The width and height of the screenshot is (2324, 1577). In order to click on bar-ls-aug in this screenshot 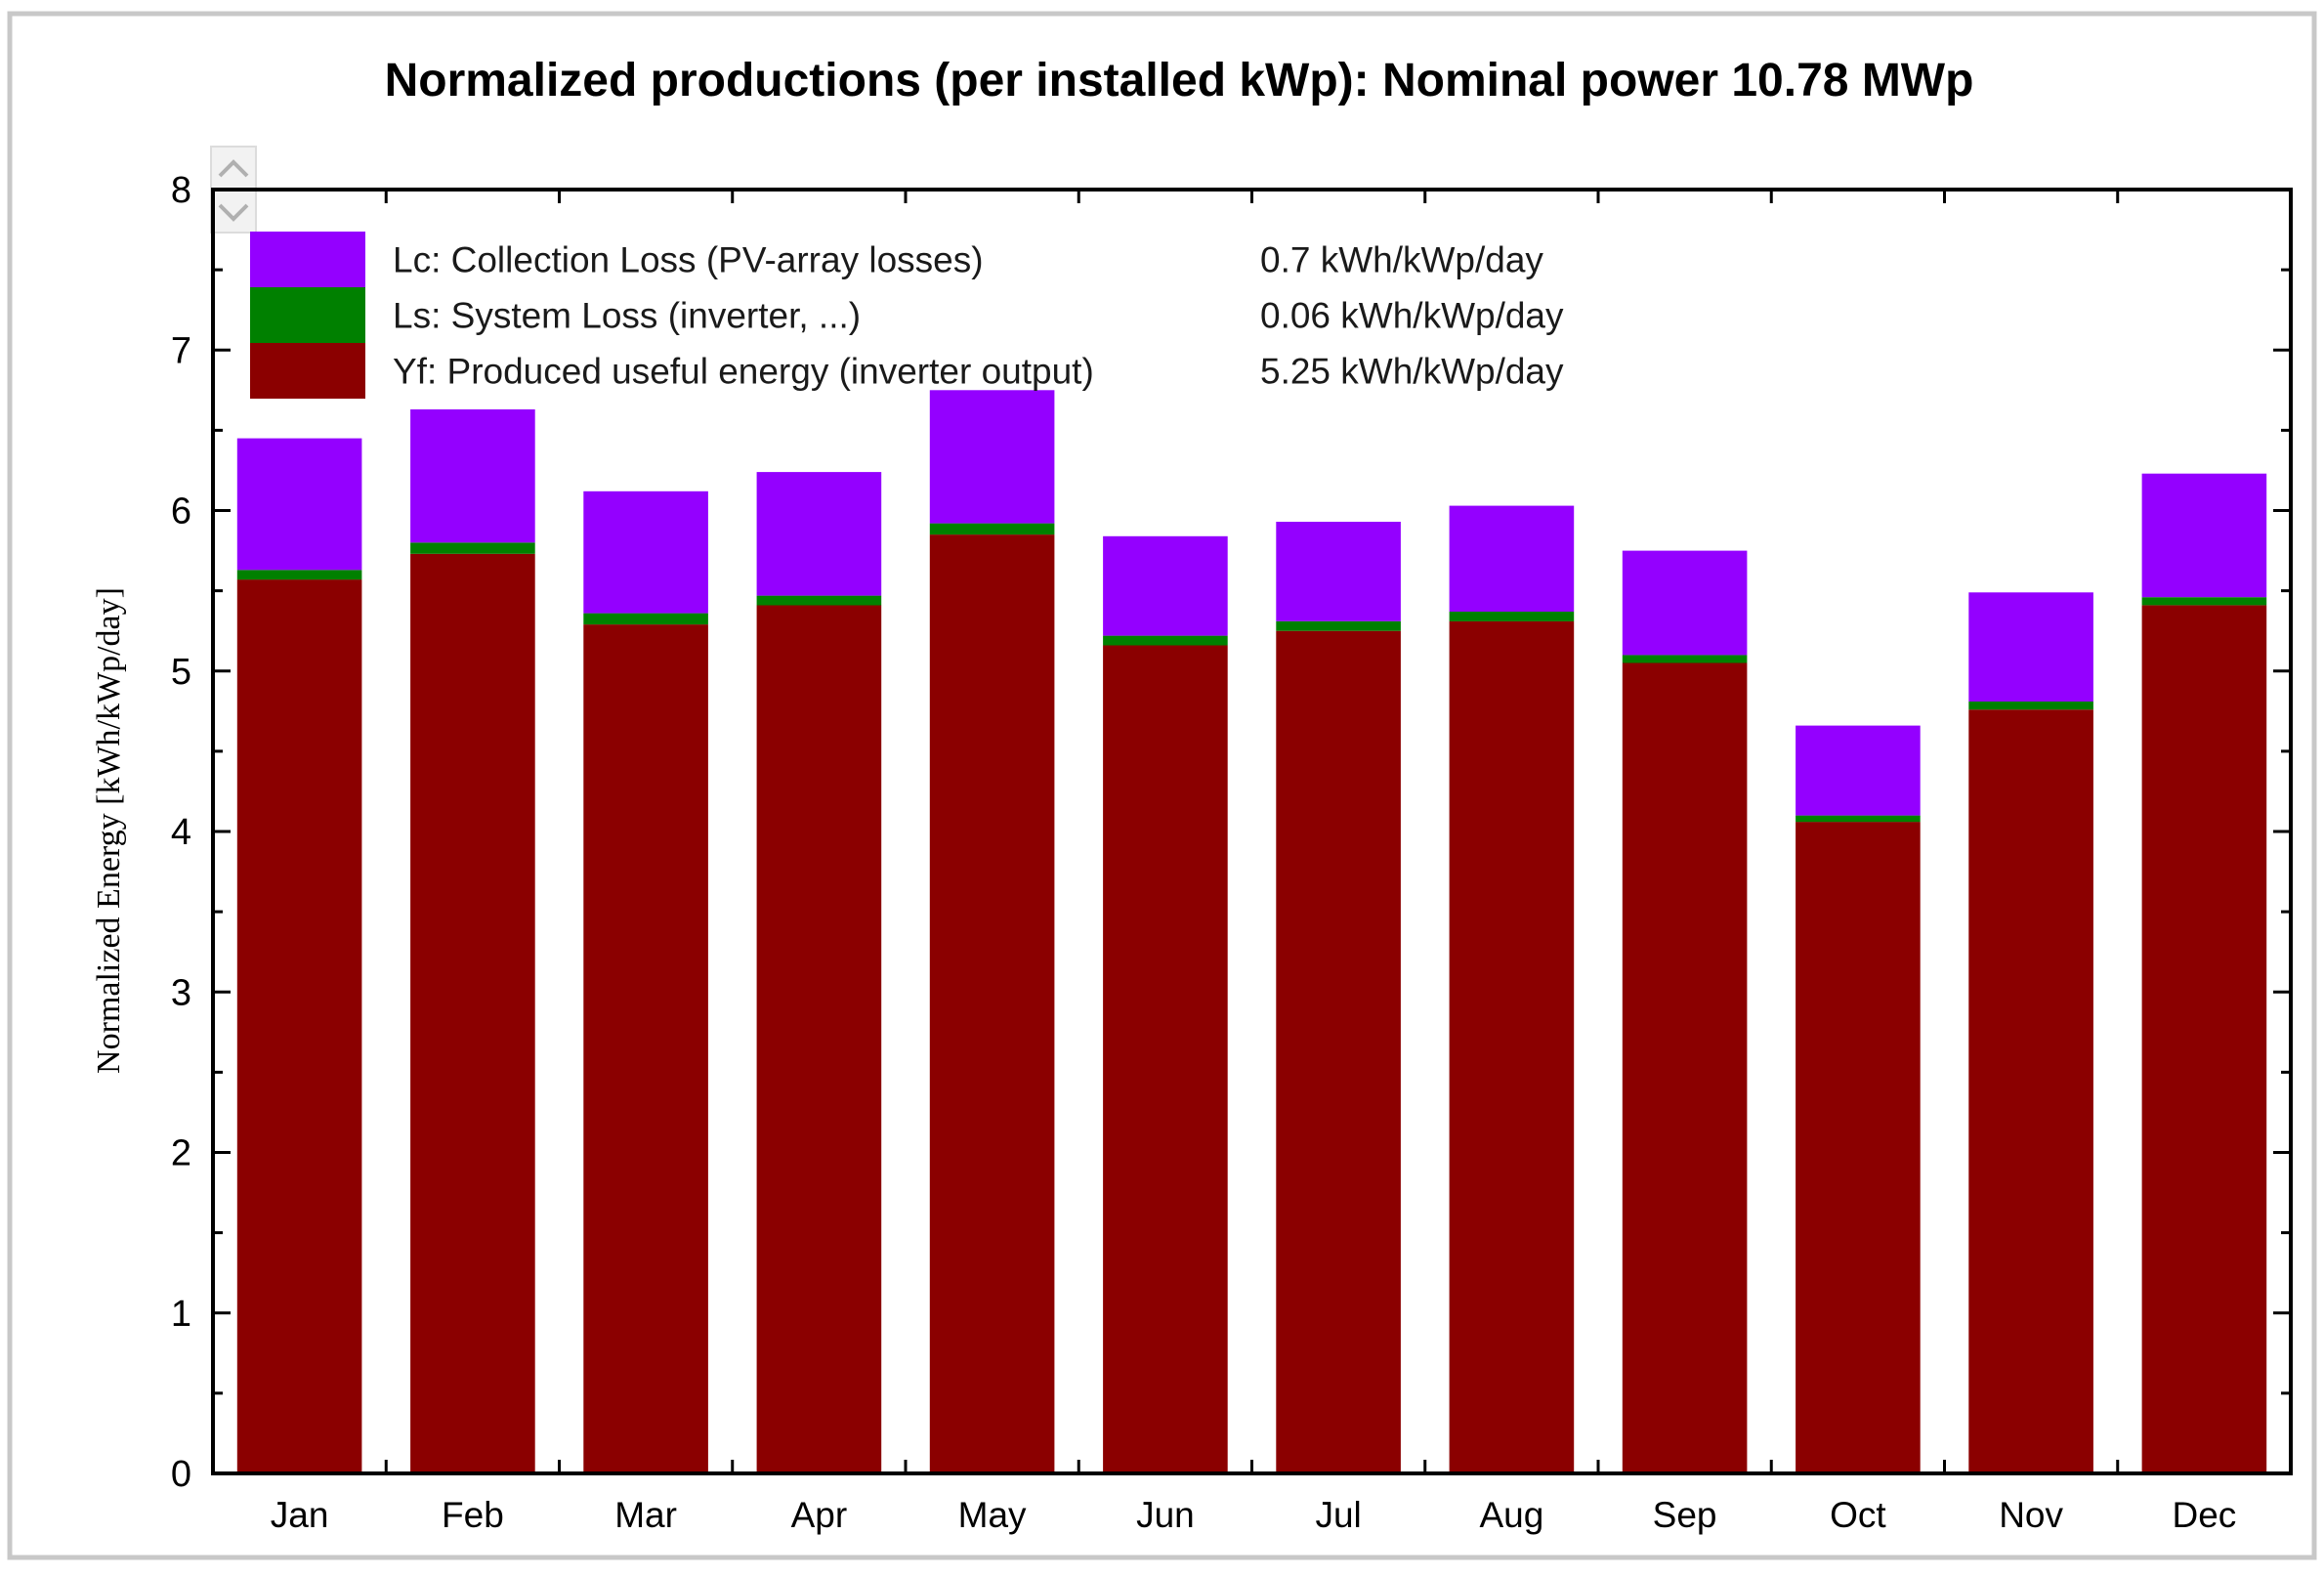, I will do `click(1512, 616)`.